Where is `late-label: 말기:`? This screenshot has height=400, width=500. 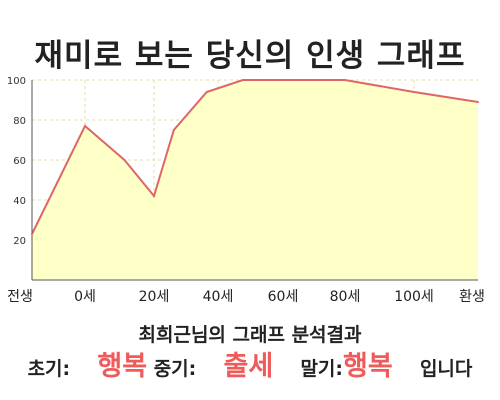
late-label: 말기: is located at coordinates (322, 369).